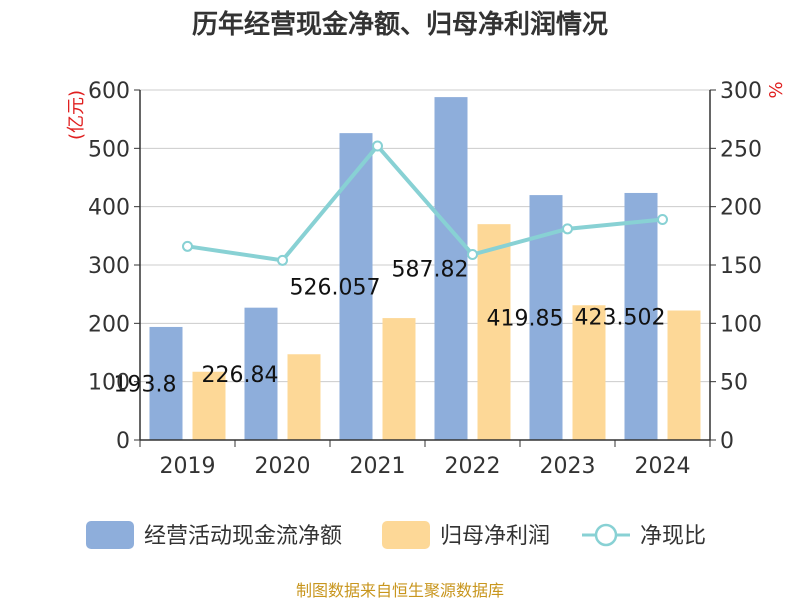 Image resolution: width=800 pixels, height=600 pixels. I want to click on bar-data-label: 526.057, so click(335, 288).